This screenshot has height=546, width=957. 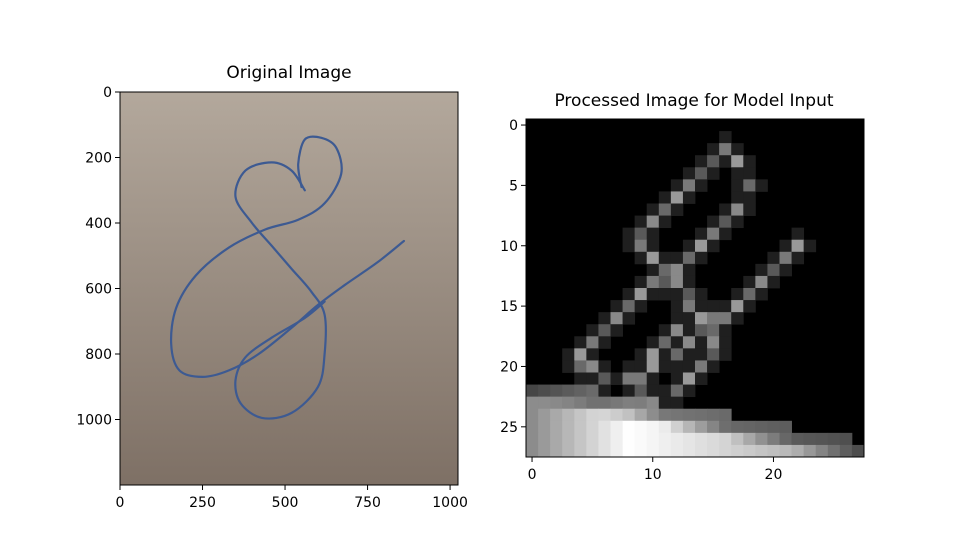 I want to click on x-tick-label: 500, so click(x=285, y=503).